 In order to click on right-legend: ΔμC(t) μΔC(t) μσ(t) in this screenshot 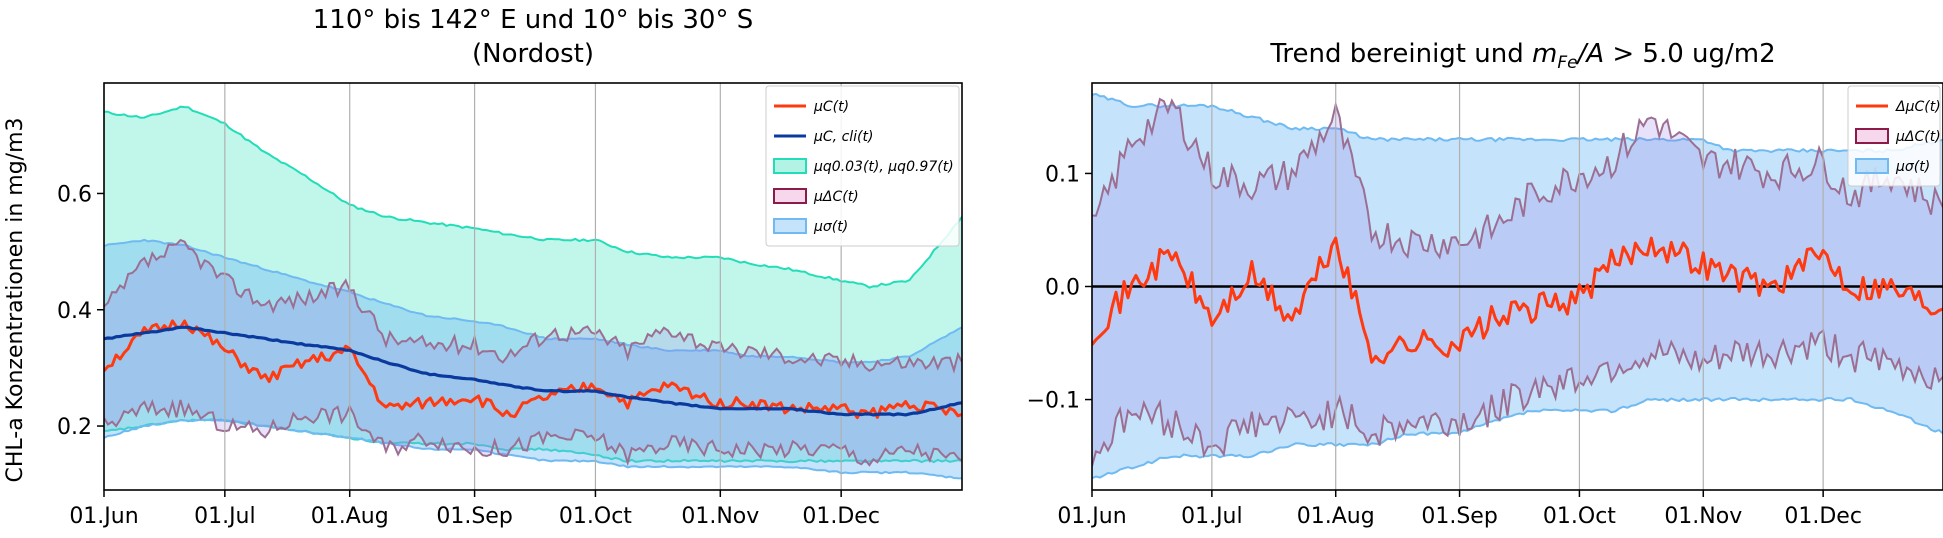, I will do `click(1894, 136)`.